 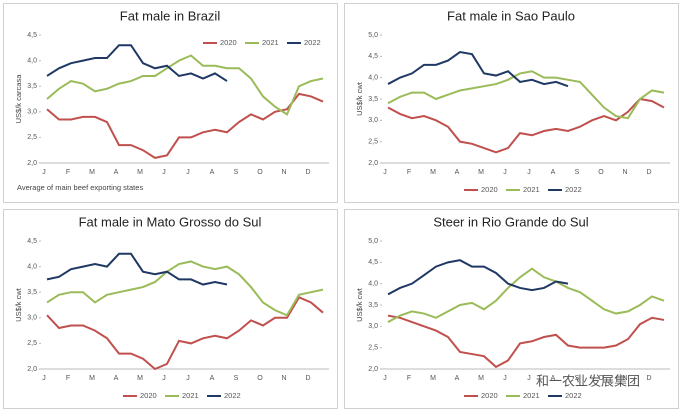 What do you see at coordinates (511, 15) in the screenshot?
I see `chart-title: Fat male in Sao Paulo` at bounding box center [511, 15].